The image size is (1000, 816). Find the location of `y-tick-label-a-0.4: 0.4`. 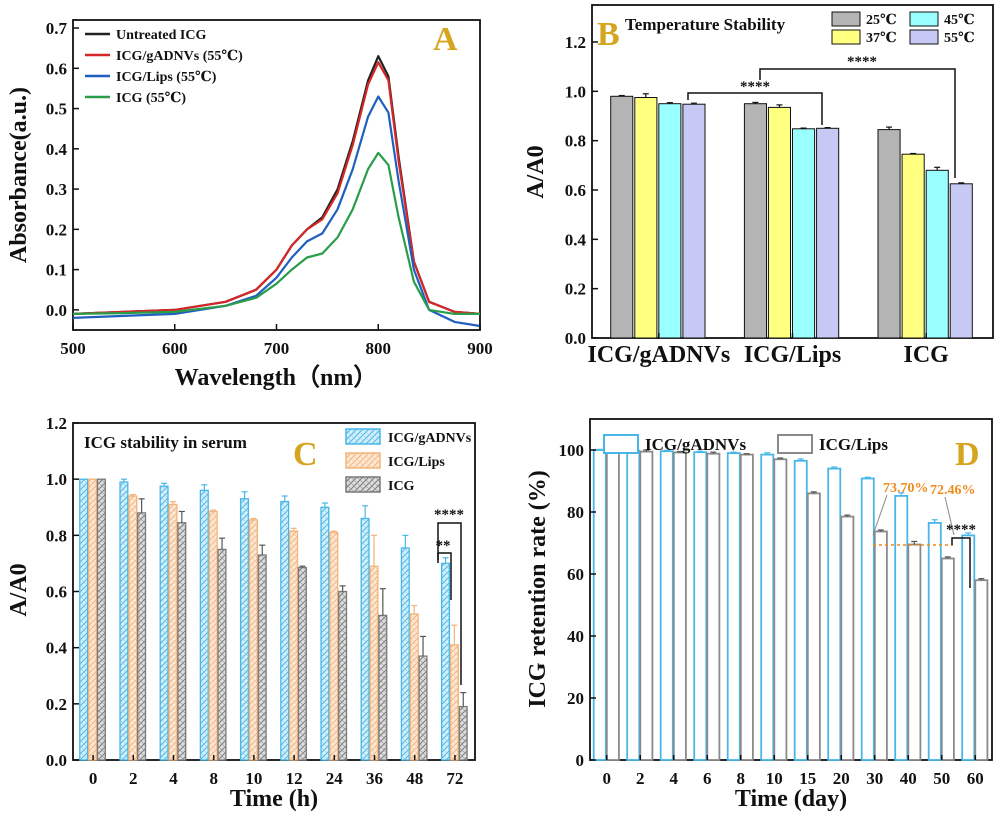

y-tick-label-a-0.4: 0.4 is located at coordinates (57, 149).